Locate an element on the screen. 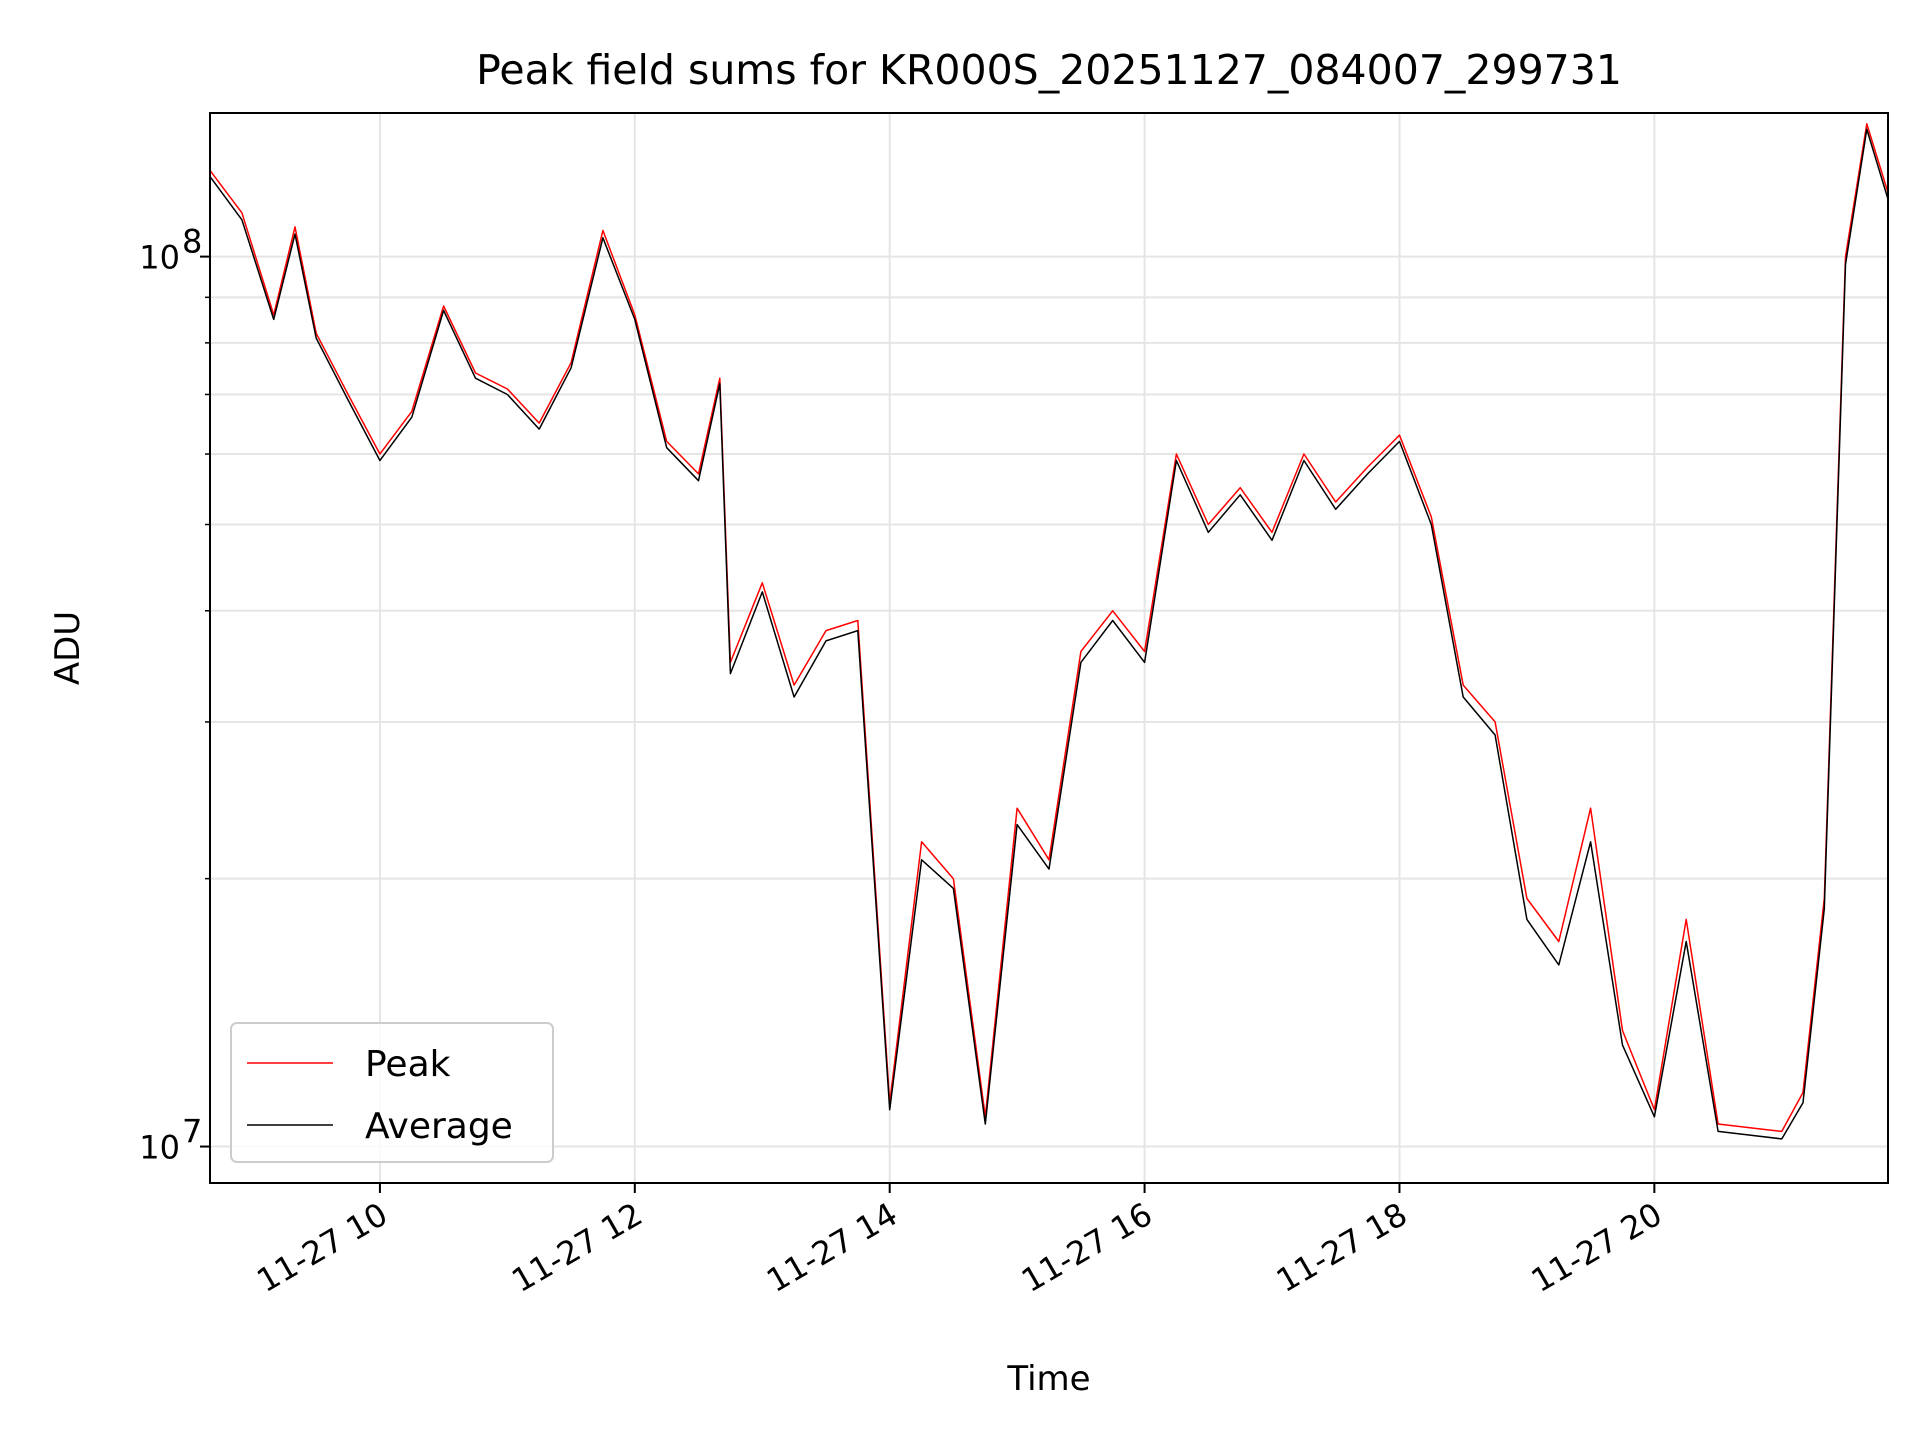 This screenshot has width=1920, height=1440. legend-item-average: Average is located at coordinates (380, 1126).